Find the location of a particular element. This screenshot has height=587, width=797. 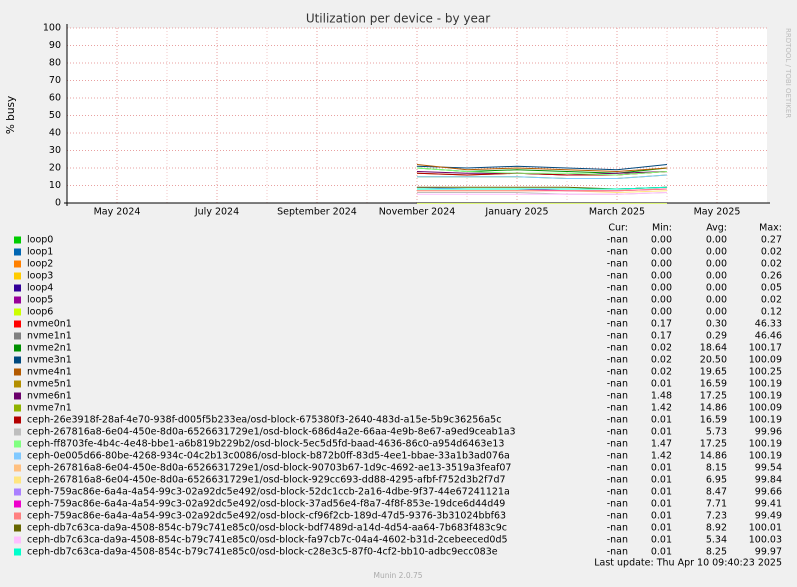

x-tick-label: May 2024 is located at coordinates (117, 212).